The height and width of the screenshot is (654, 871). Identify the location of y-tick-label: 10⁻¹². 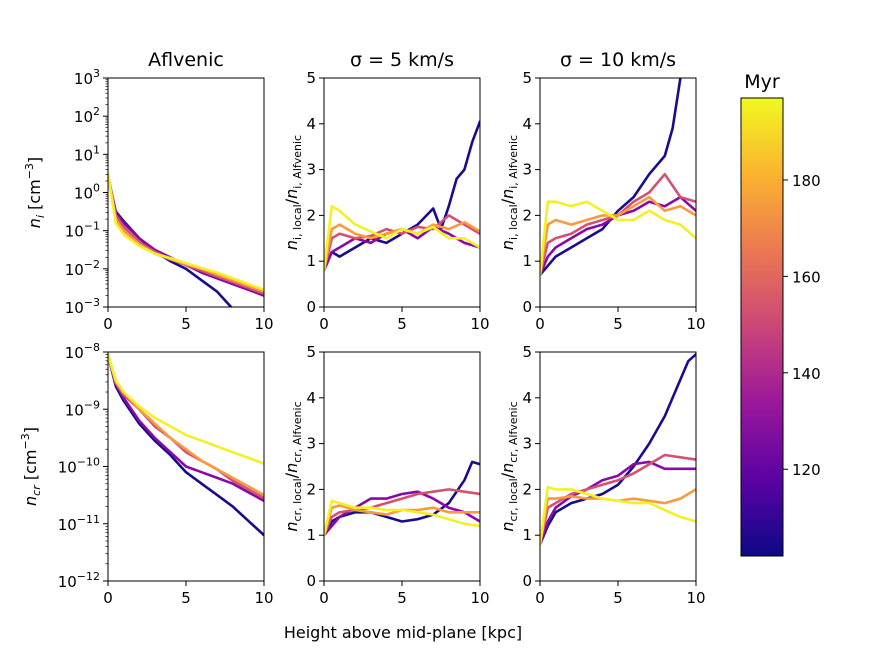
(79, 580).